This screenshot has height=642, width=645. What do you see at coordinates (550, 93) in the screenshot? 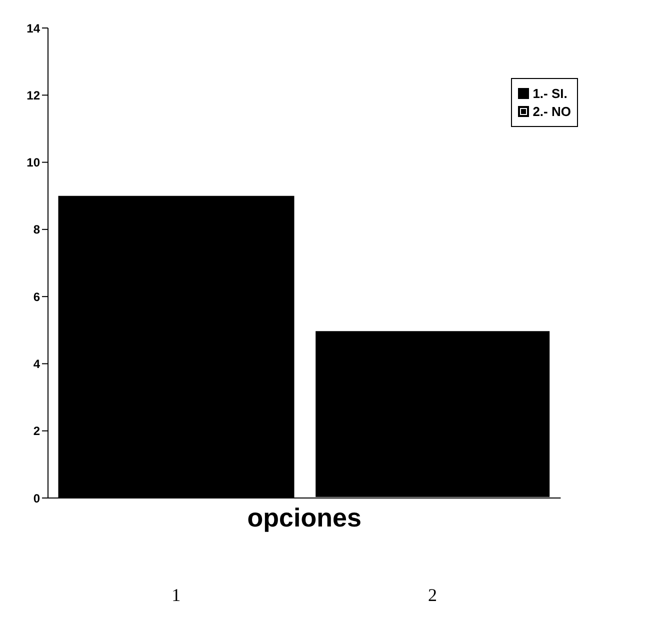
I see `legend-label: 1.- SI.` at bounding box center [550, 93].